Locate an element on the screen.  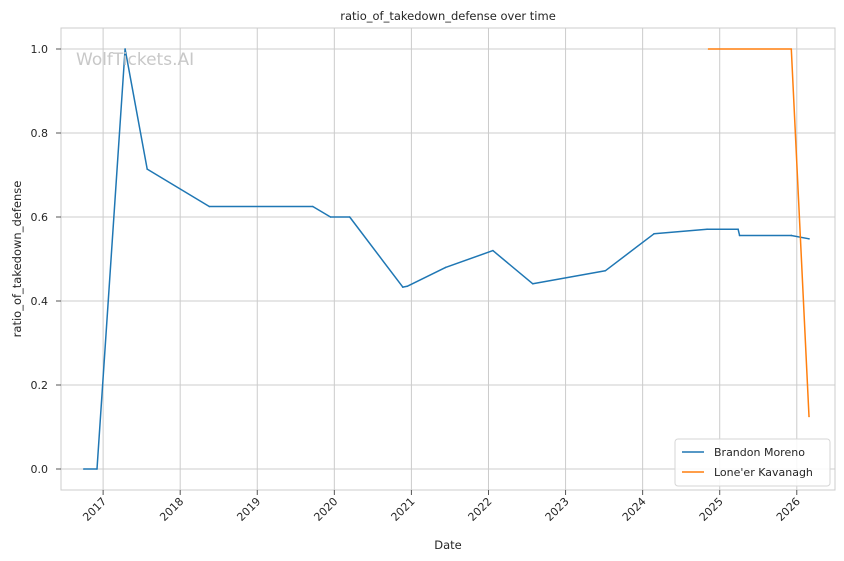
y-tick-label: 0.6 is located at coordinates (40, 217).